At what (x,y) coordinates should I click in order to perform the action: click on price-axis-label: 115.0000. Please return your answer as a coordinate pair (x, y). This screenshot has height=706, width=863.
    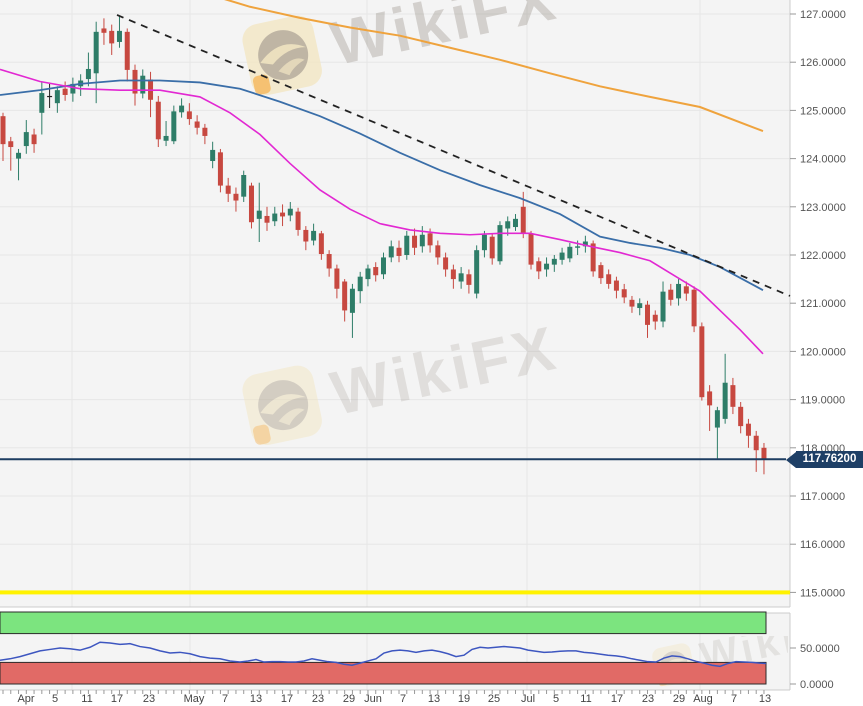
    Looking at the image, I should click on (822, 593).